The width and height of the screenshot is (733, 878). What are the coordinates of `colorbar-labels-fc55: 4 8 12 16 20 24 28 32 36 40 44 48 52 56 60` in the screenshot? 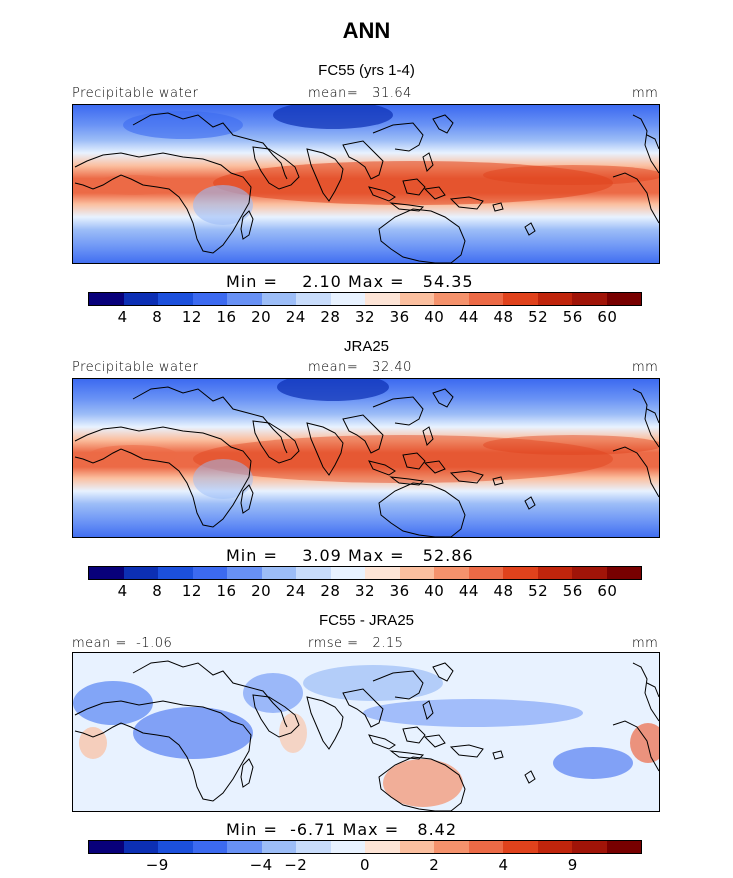 It's located at (365, 318).